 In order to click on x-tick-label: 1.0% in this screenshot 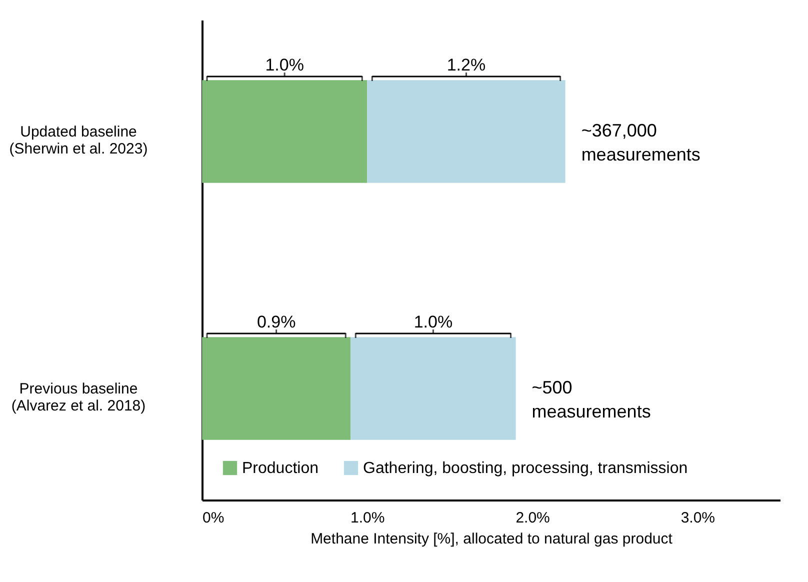, I will do `click(367, 518)`.